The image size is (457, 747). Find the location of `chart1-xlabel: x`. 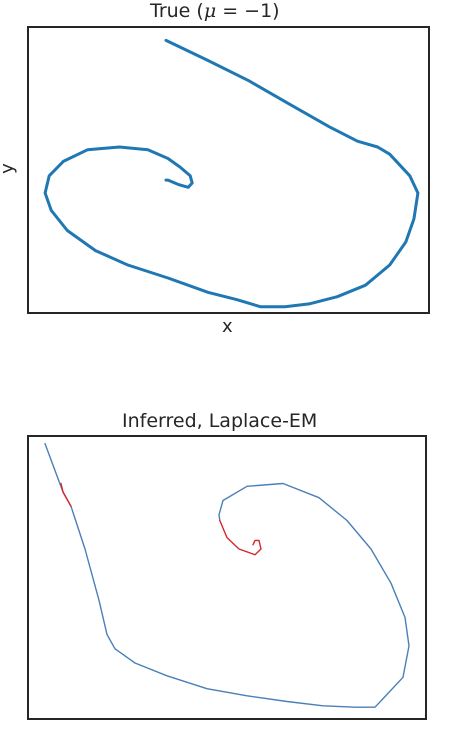

chart1-xlabel: x is located at coordinates (227, 326).